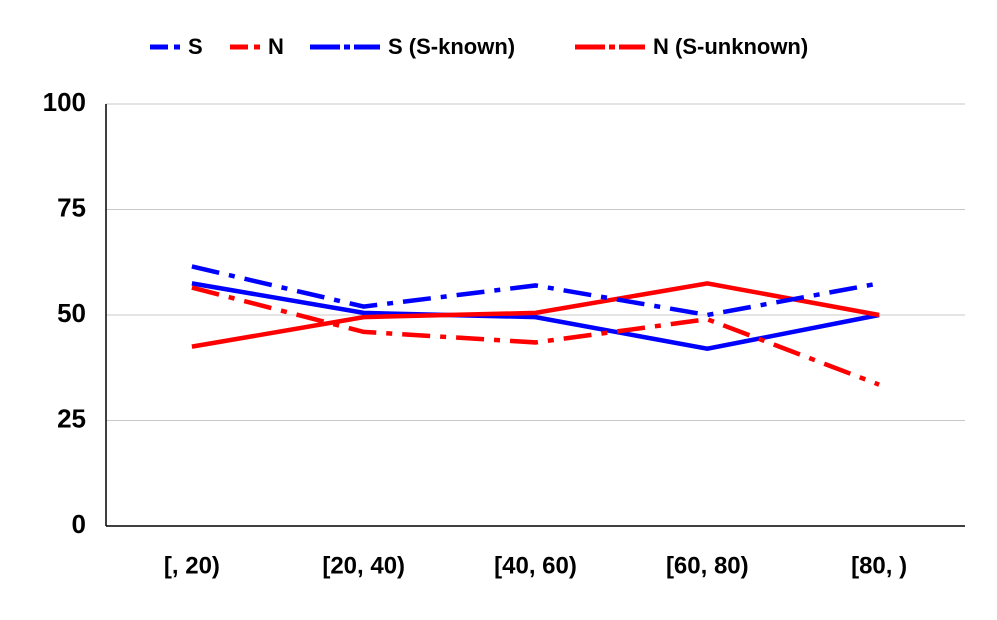  What do you see at coordinates (64, 102) in the screenshot?
I see `y-tick-label: 100` at bounding box center [64, 102].